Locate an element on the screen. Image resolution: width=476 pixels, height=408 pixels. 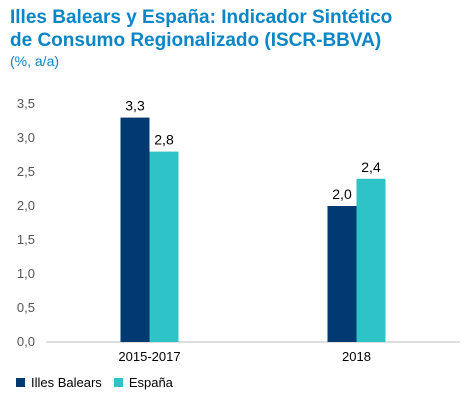
y-tick-label: 1,0 is located at coordinates (26, 273).